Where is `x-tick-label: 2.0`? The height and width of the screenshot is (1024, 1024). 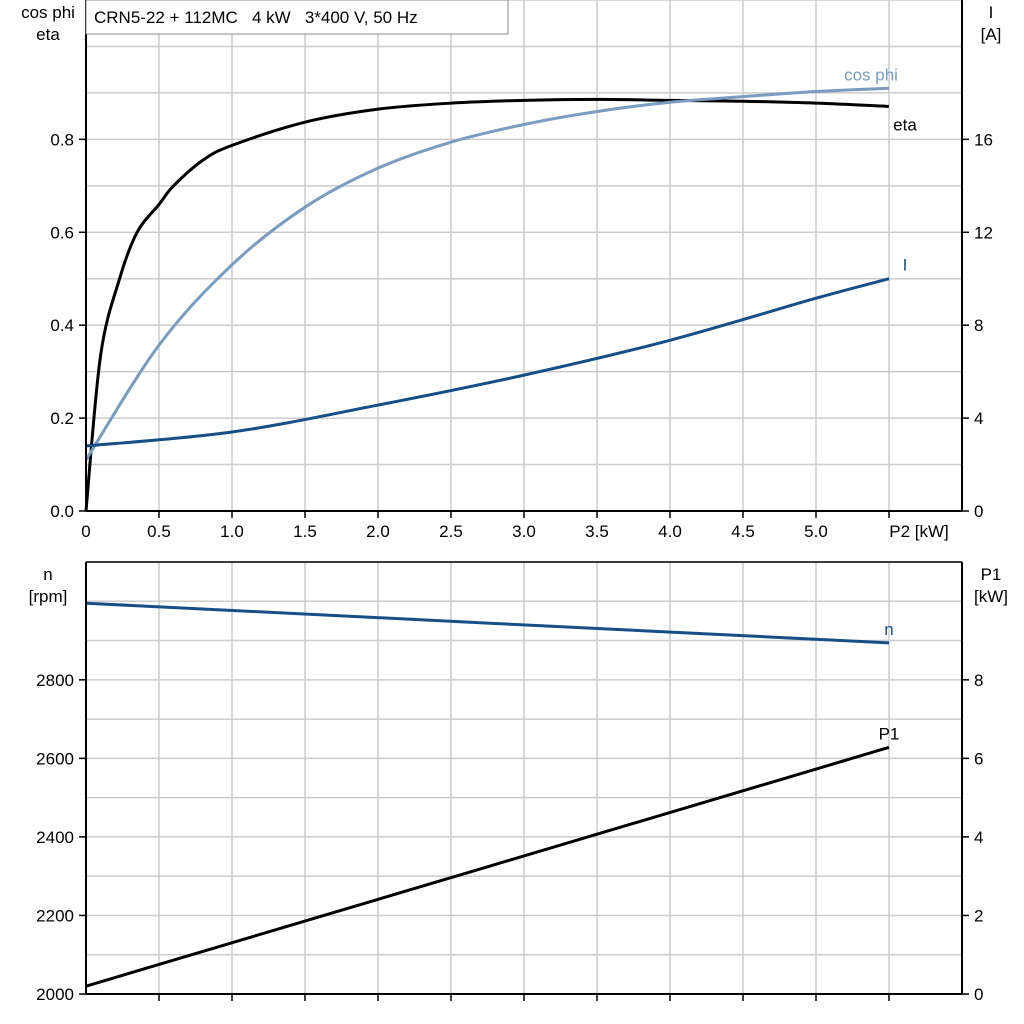
x-tick-label: 2.0 is located at coordinates (378, 531).